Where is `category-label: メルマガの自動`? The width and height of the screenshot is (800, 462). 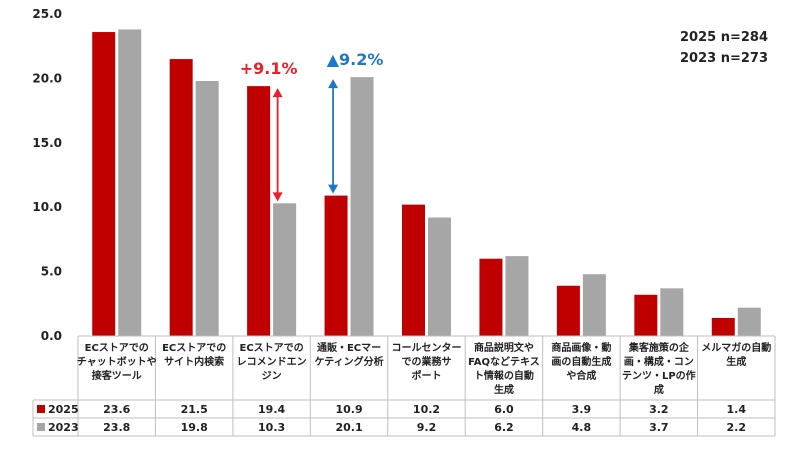 category-label: メルマガの自動 is located at coordinates (736, 347).